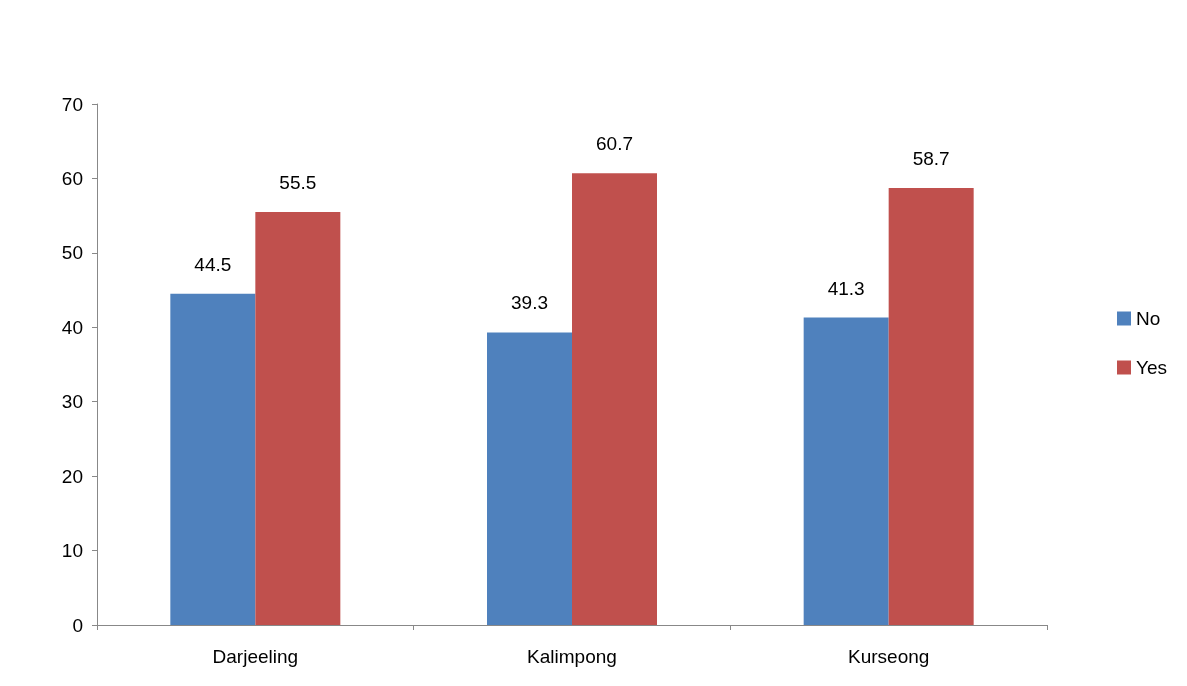 This screenshot has width=1187, height=686. Describe the element at coordinates (72, 178) in the screenshot. I see `y-tick-label: 60` at that location.